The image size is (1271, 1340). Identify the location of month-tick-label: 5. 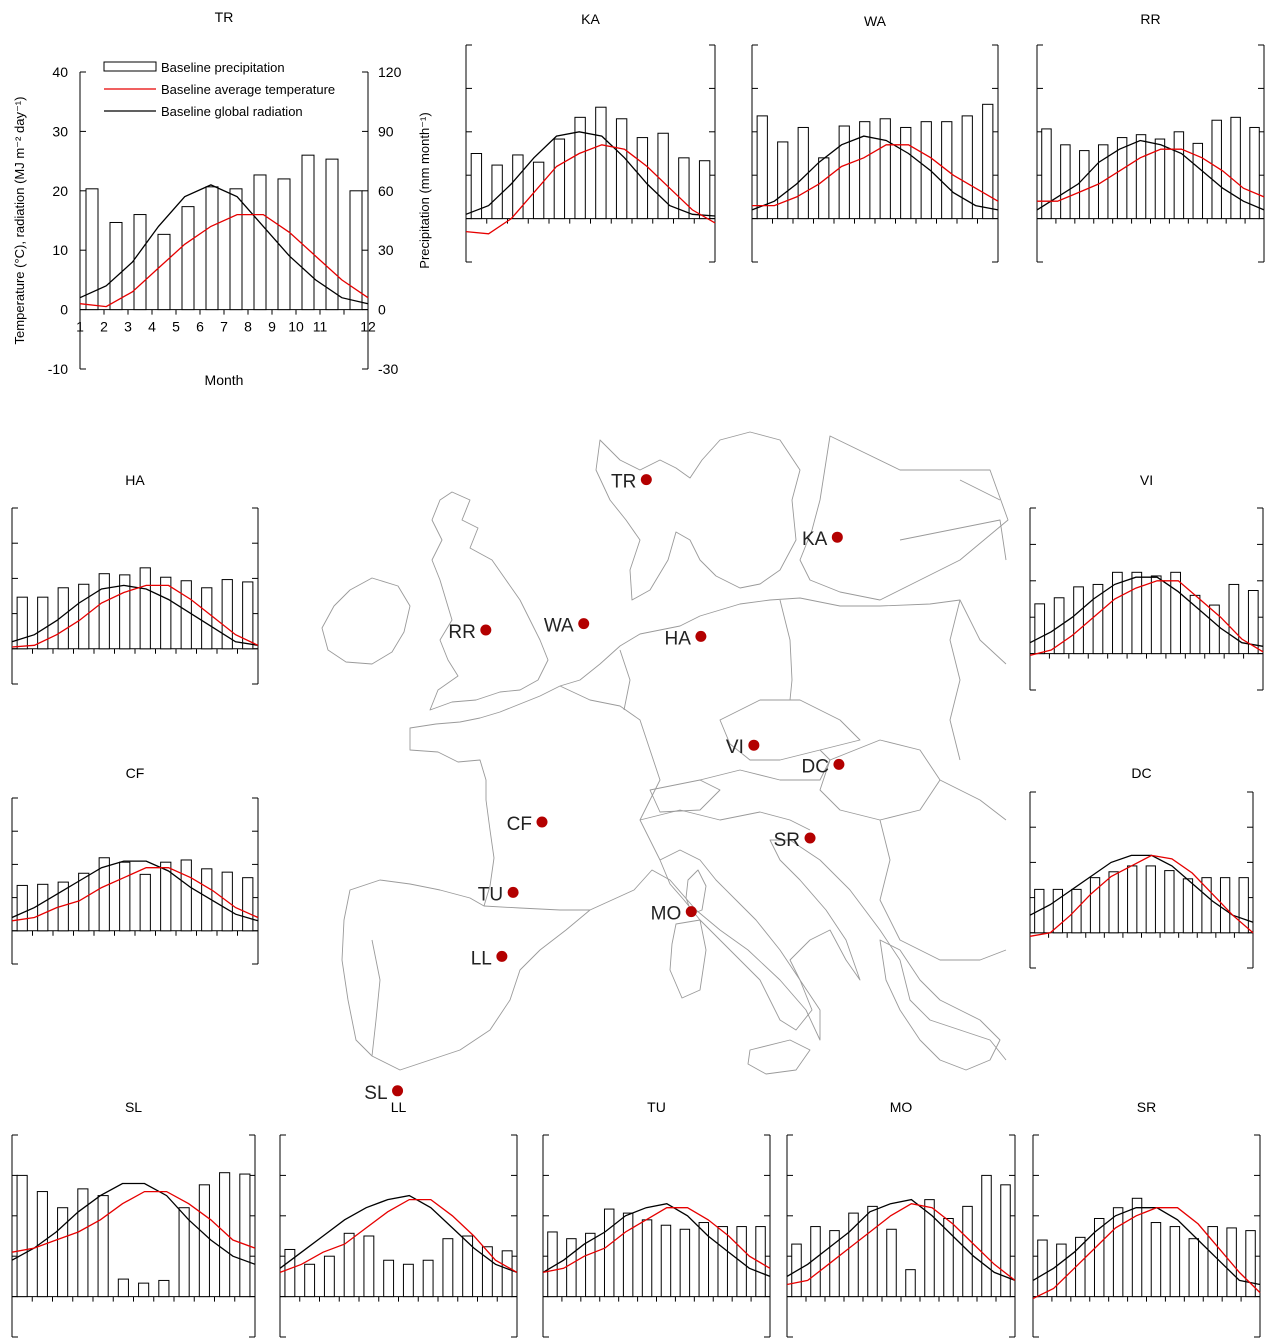
(176, 327).